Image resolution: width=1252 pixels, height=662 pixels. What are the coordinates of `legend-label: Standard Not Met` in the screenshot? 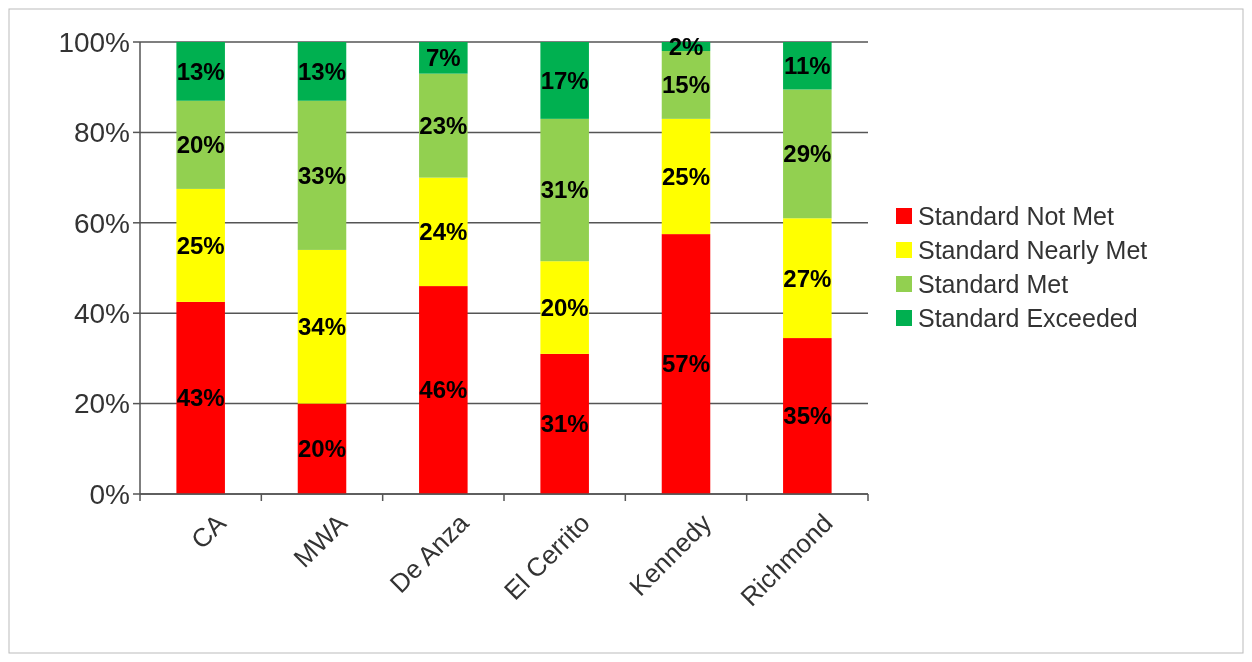 It's located at (1016, 215).